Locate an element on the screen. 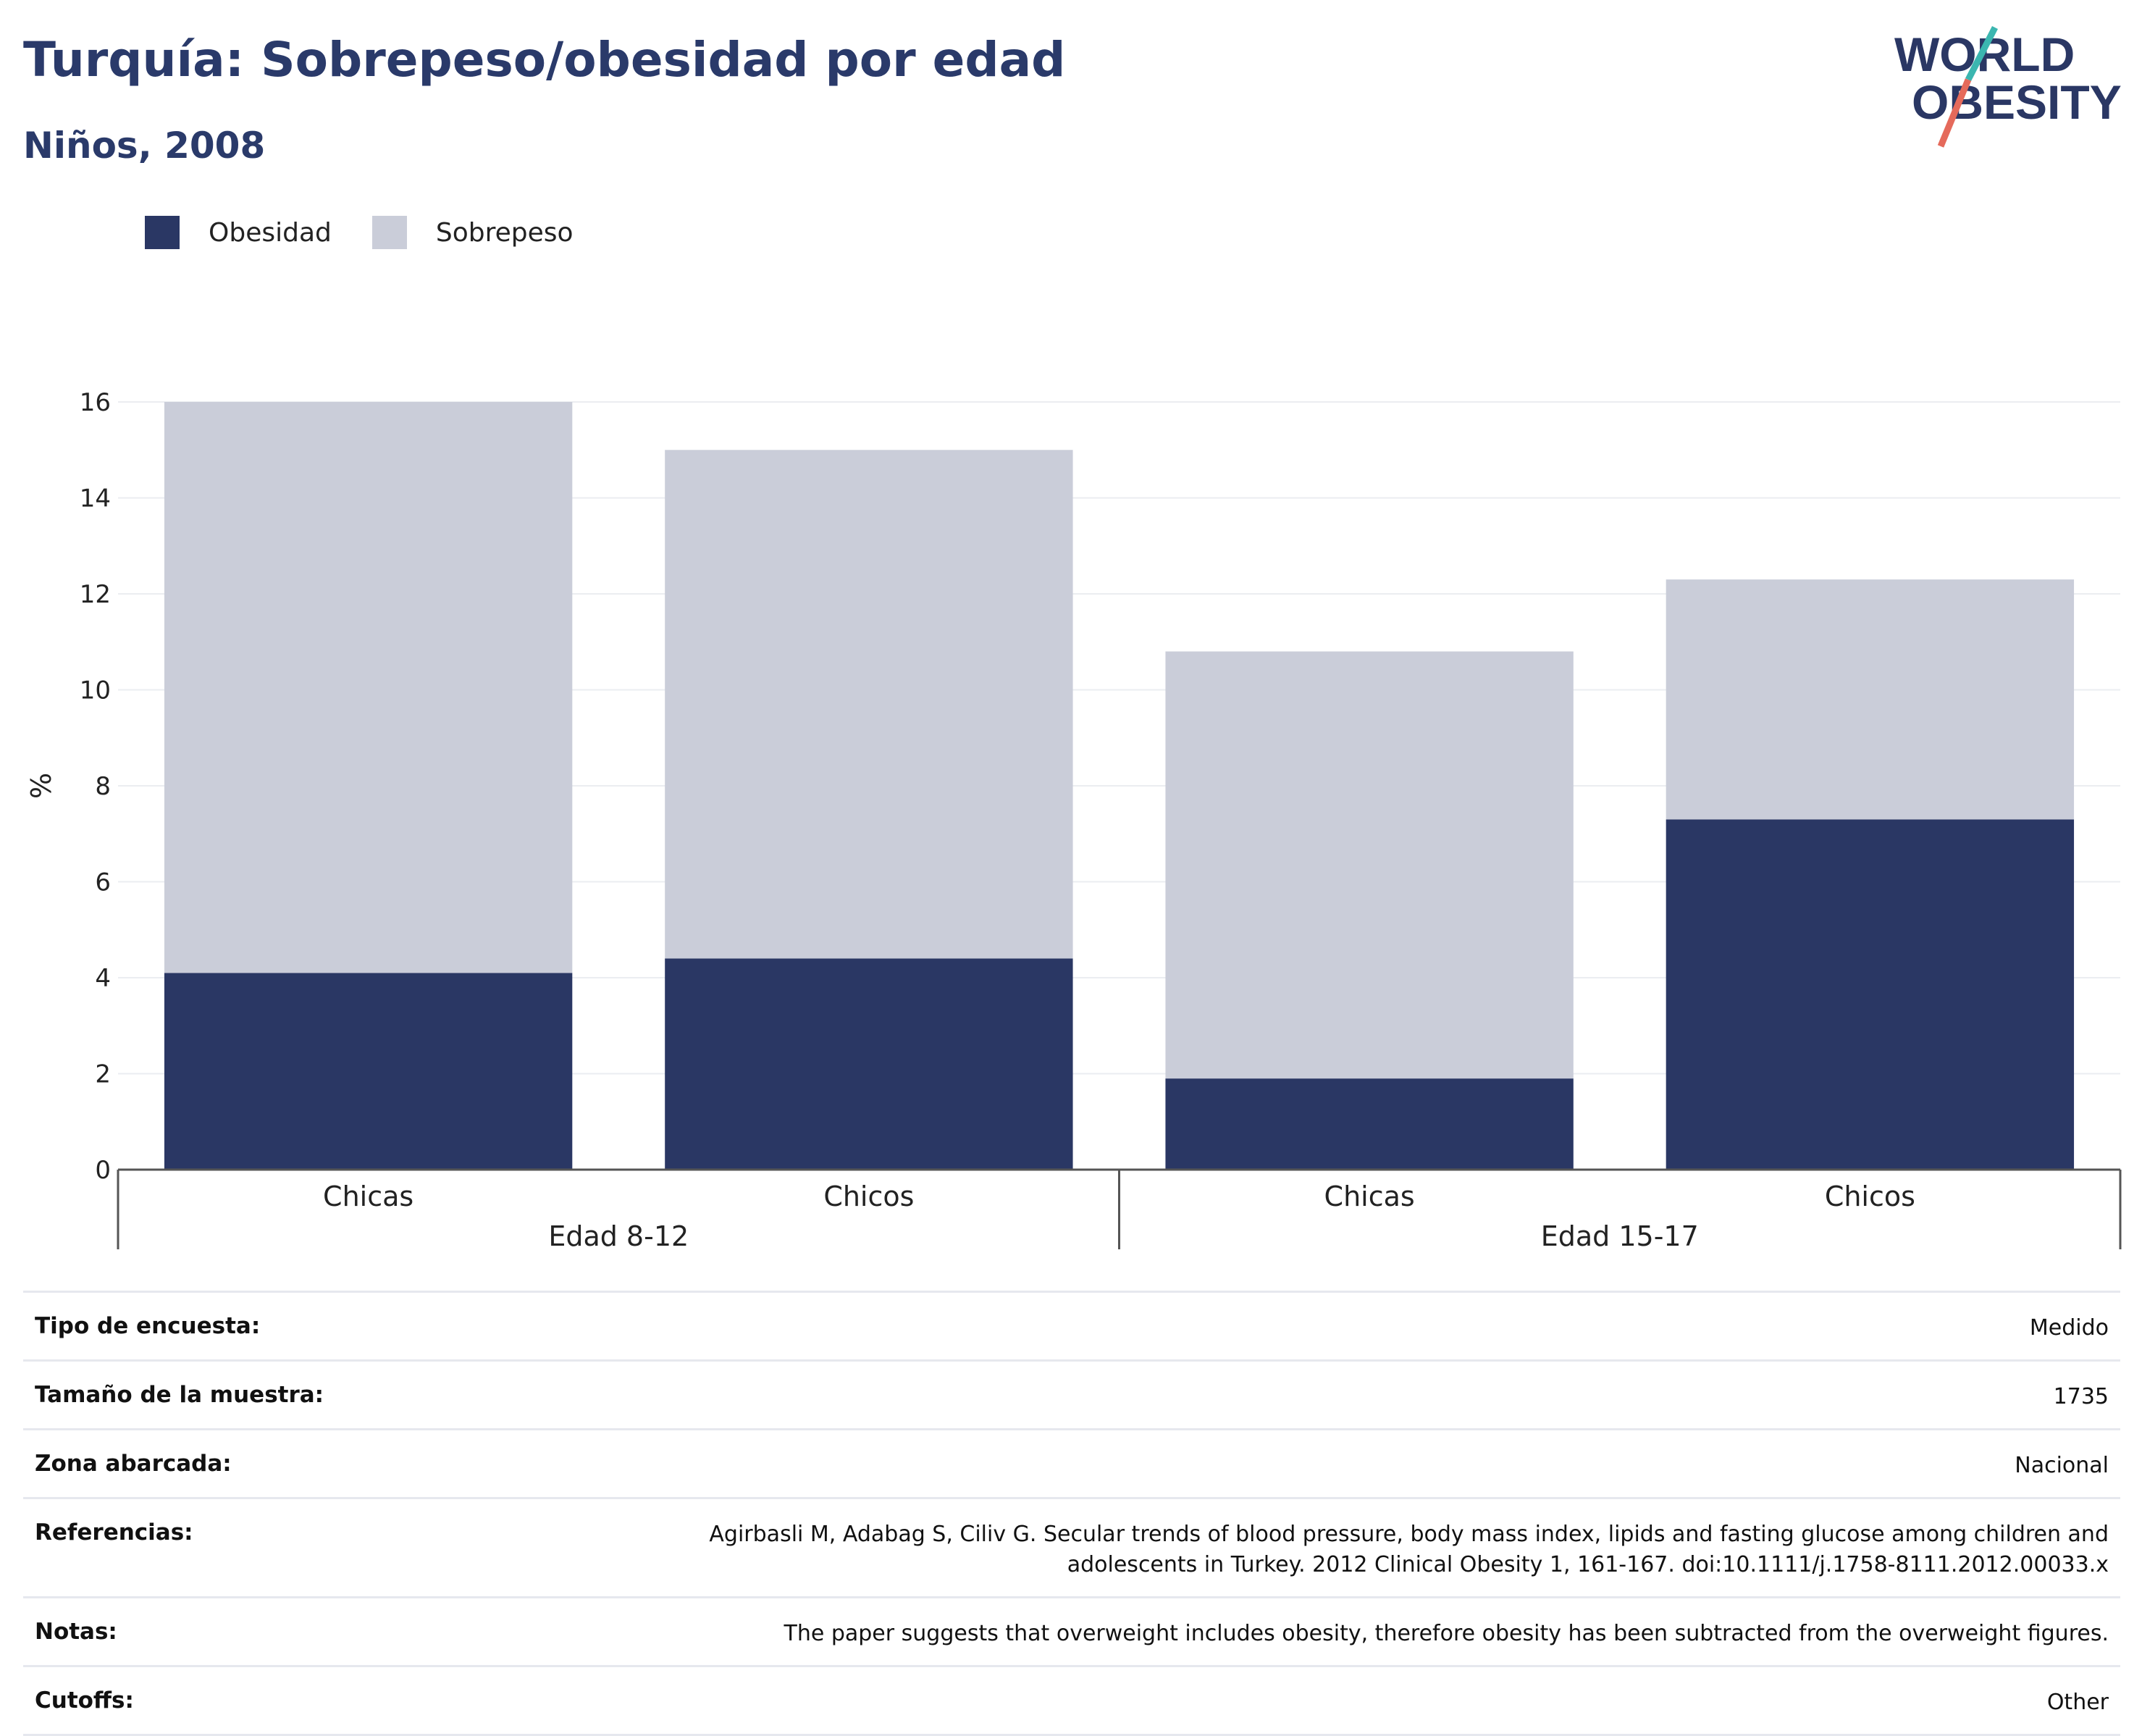  legend-item-obesidad: Obesidad is located at coordinates (238, 233).